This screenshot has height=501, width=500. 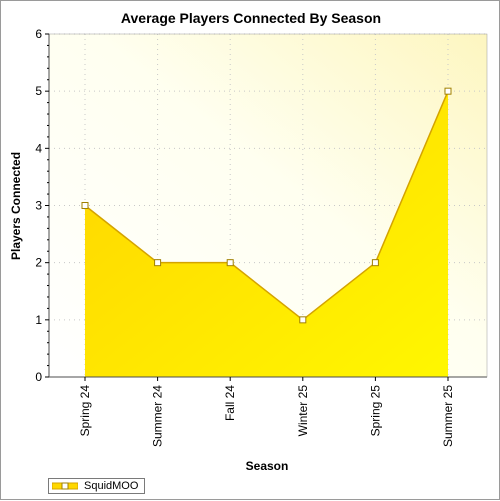 What do you see at coordinates (375, 411) in the screenshot?
I see `x-tick-label: Spring 25` at bounding box center [375, 411].